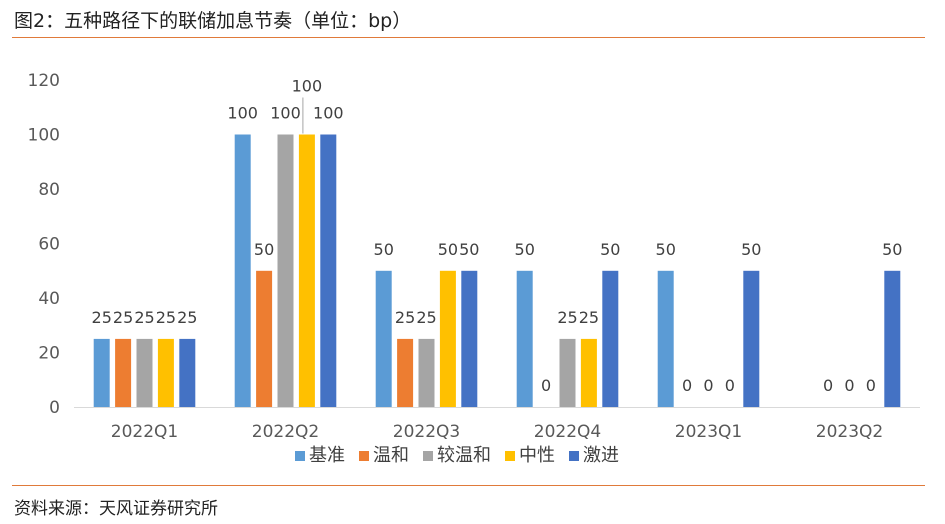 Image resolution: width=945 pixels, height=524 pixels. I want to click on legend-label: 温和, so click(391, 455).